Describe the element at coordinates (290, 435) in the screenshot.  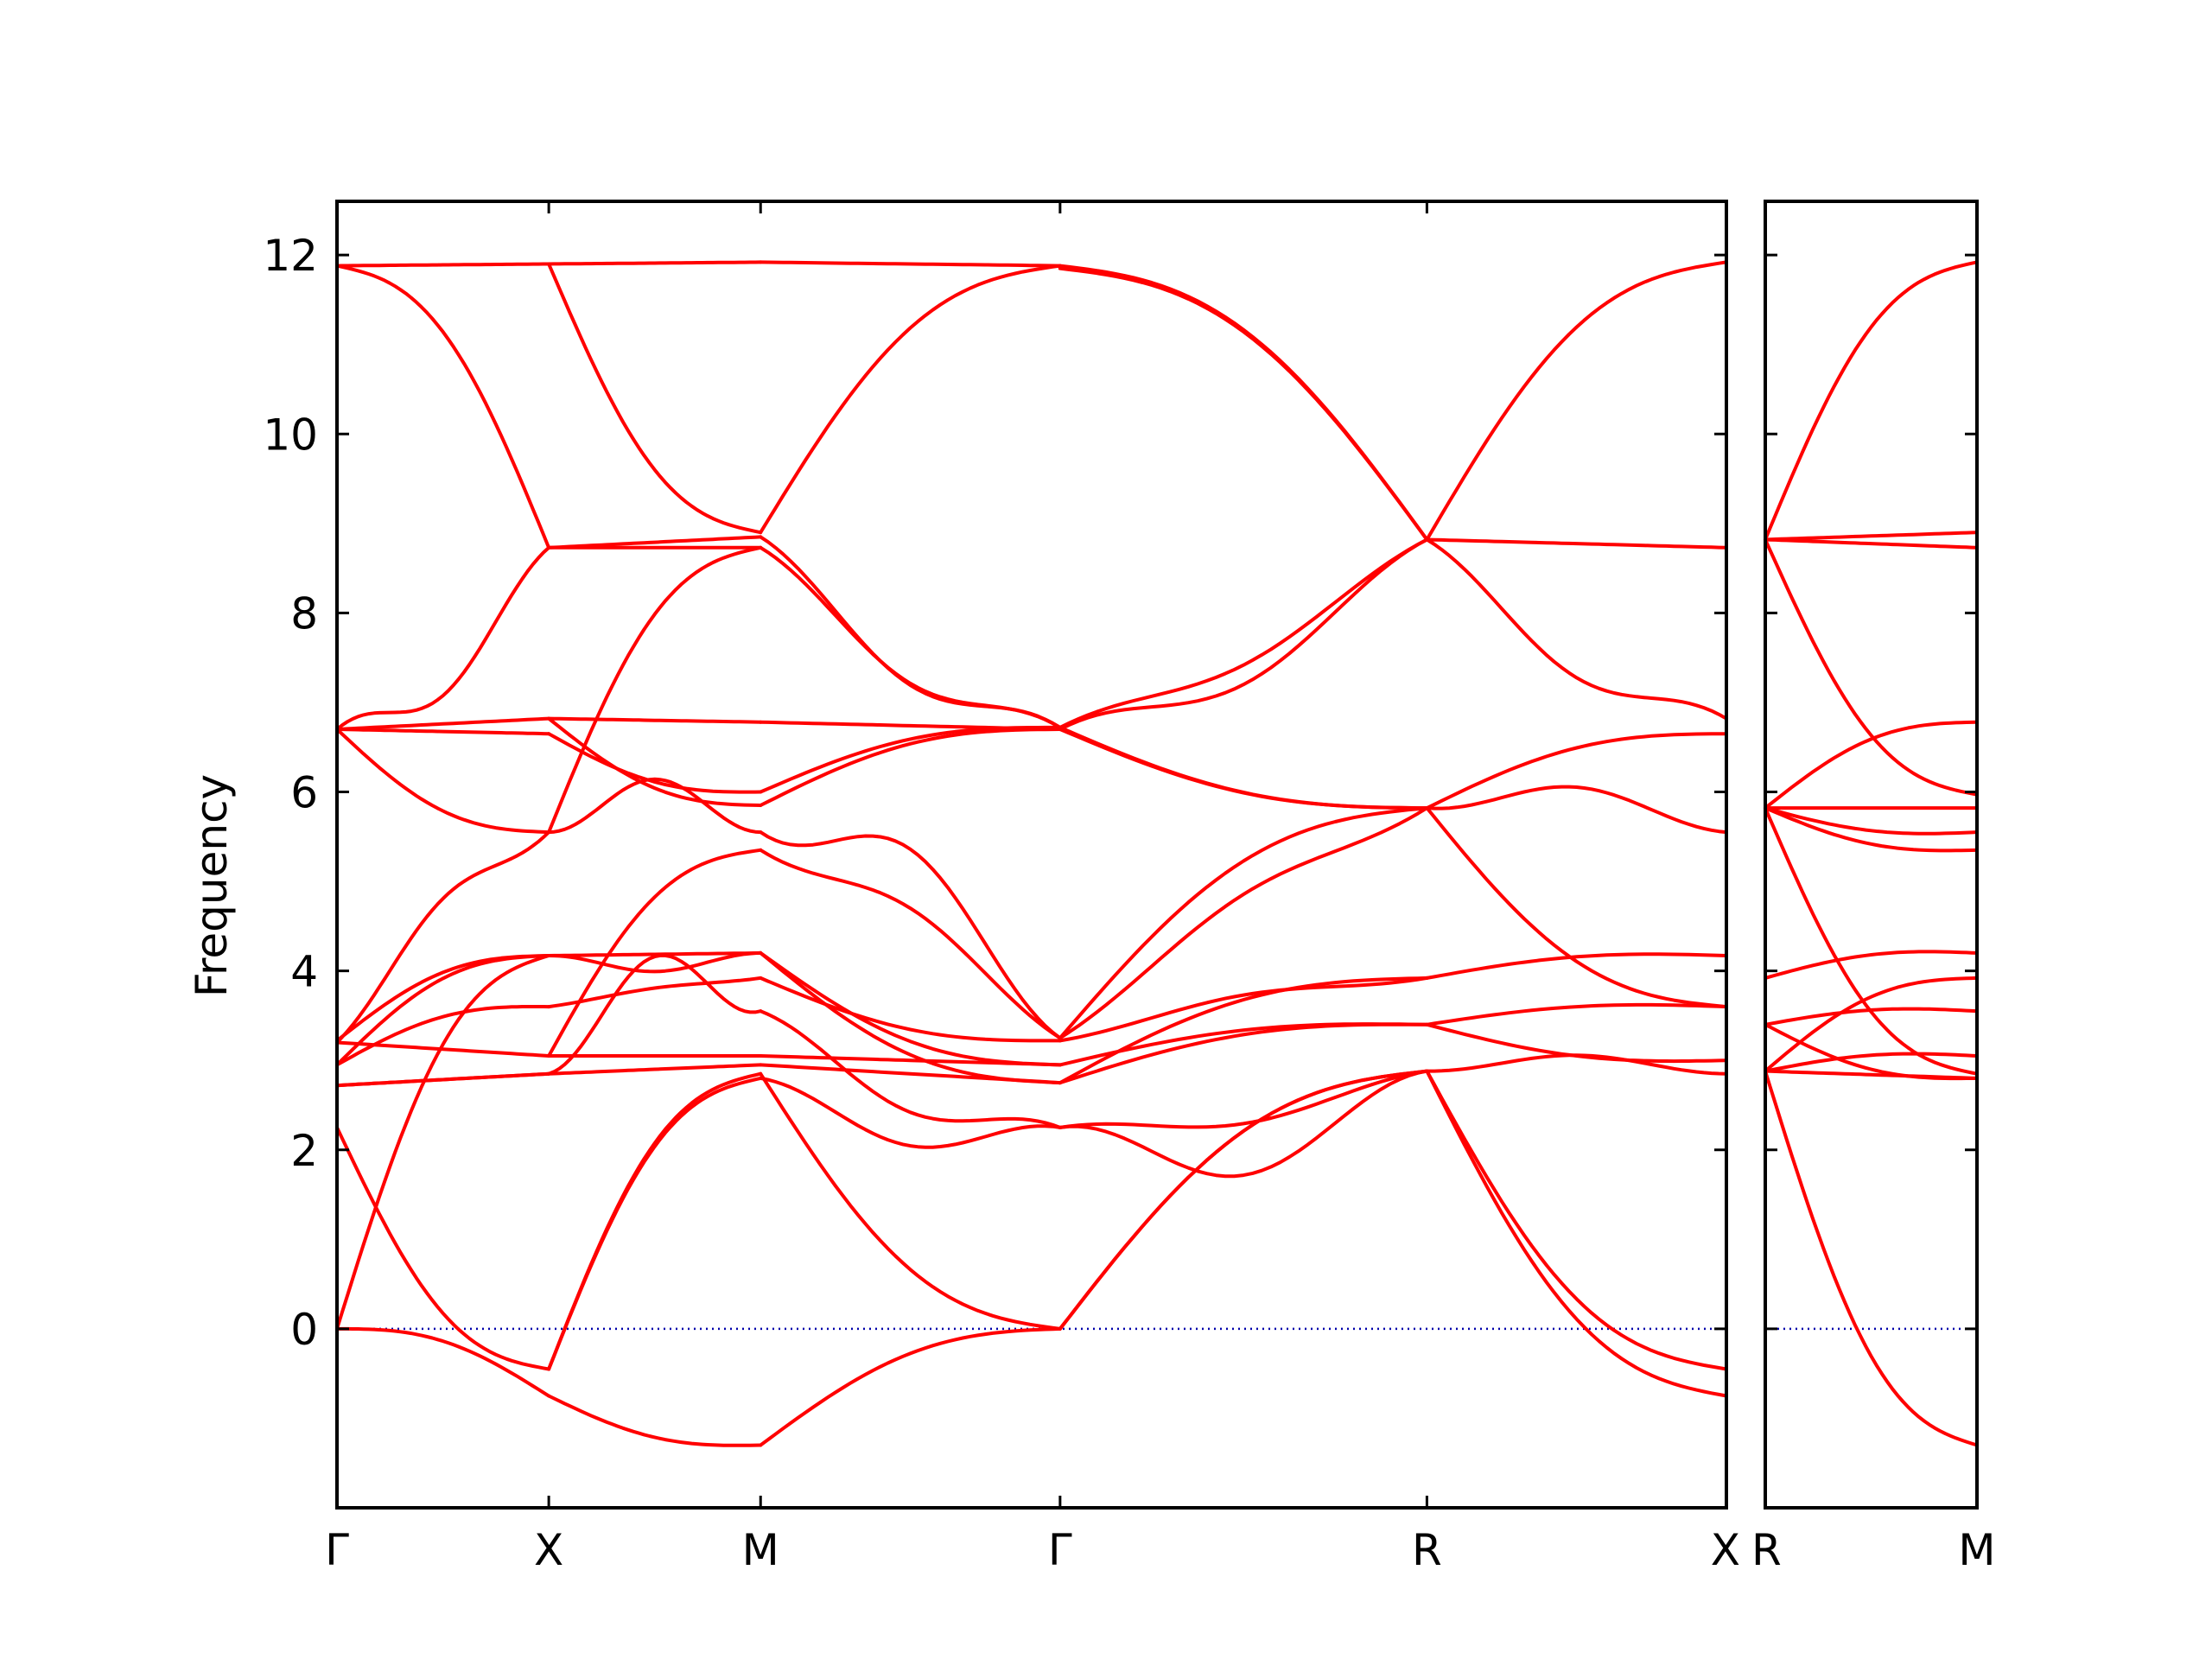
I see `y-tick-label: 10` at that location.